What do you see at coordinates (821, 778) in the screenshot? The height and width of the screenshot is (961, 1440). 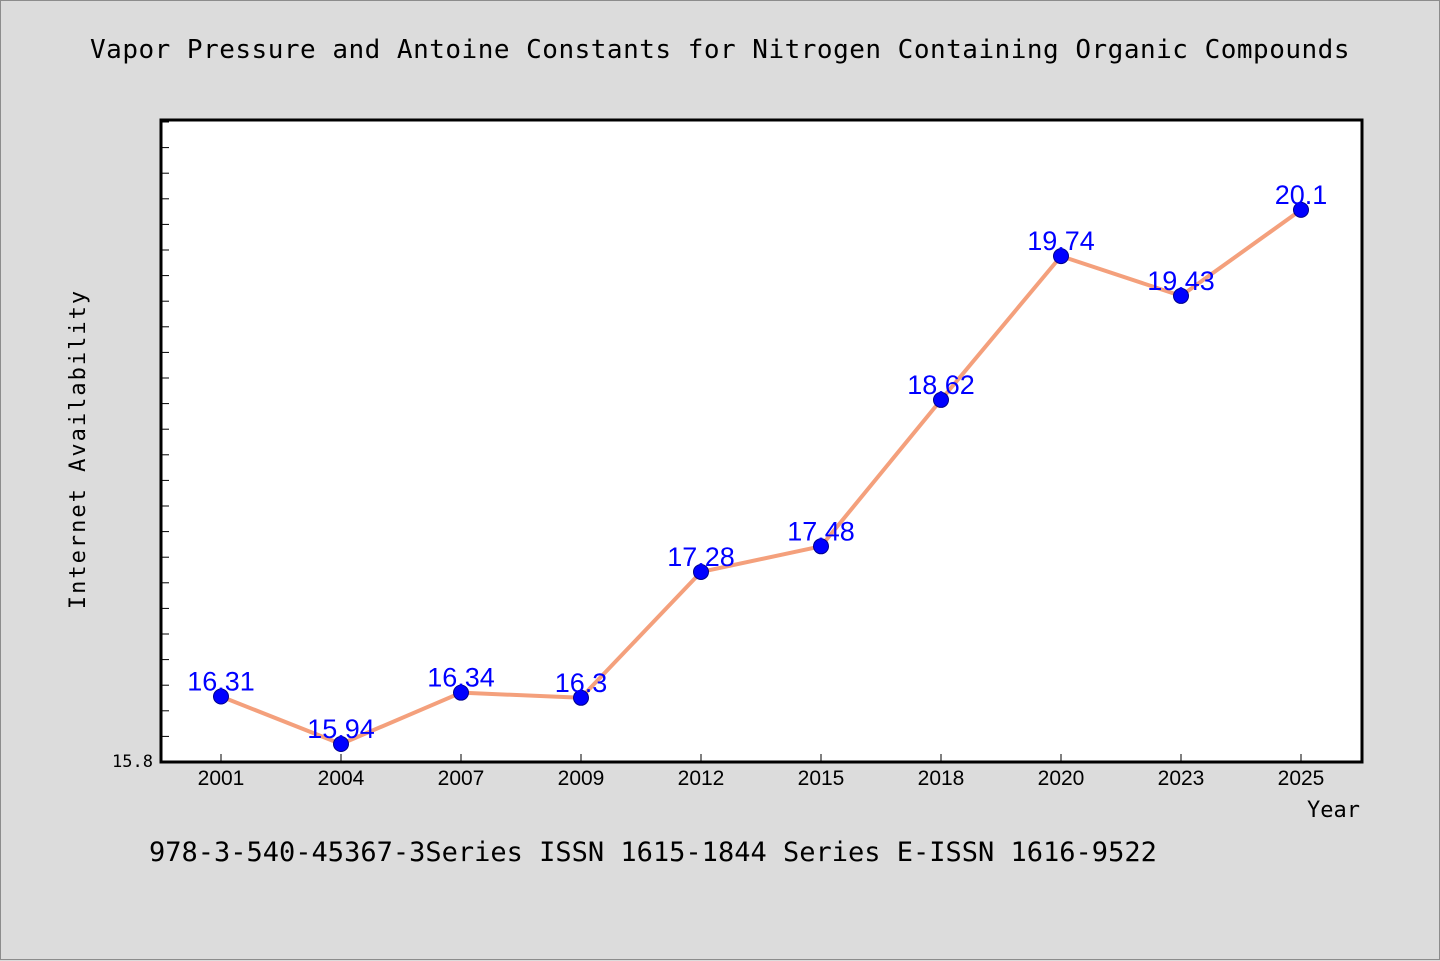 I see `x-tick-label: 2015` at bounding box center [821, 778].